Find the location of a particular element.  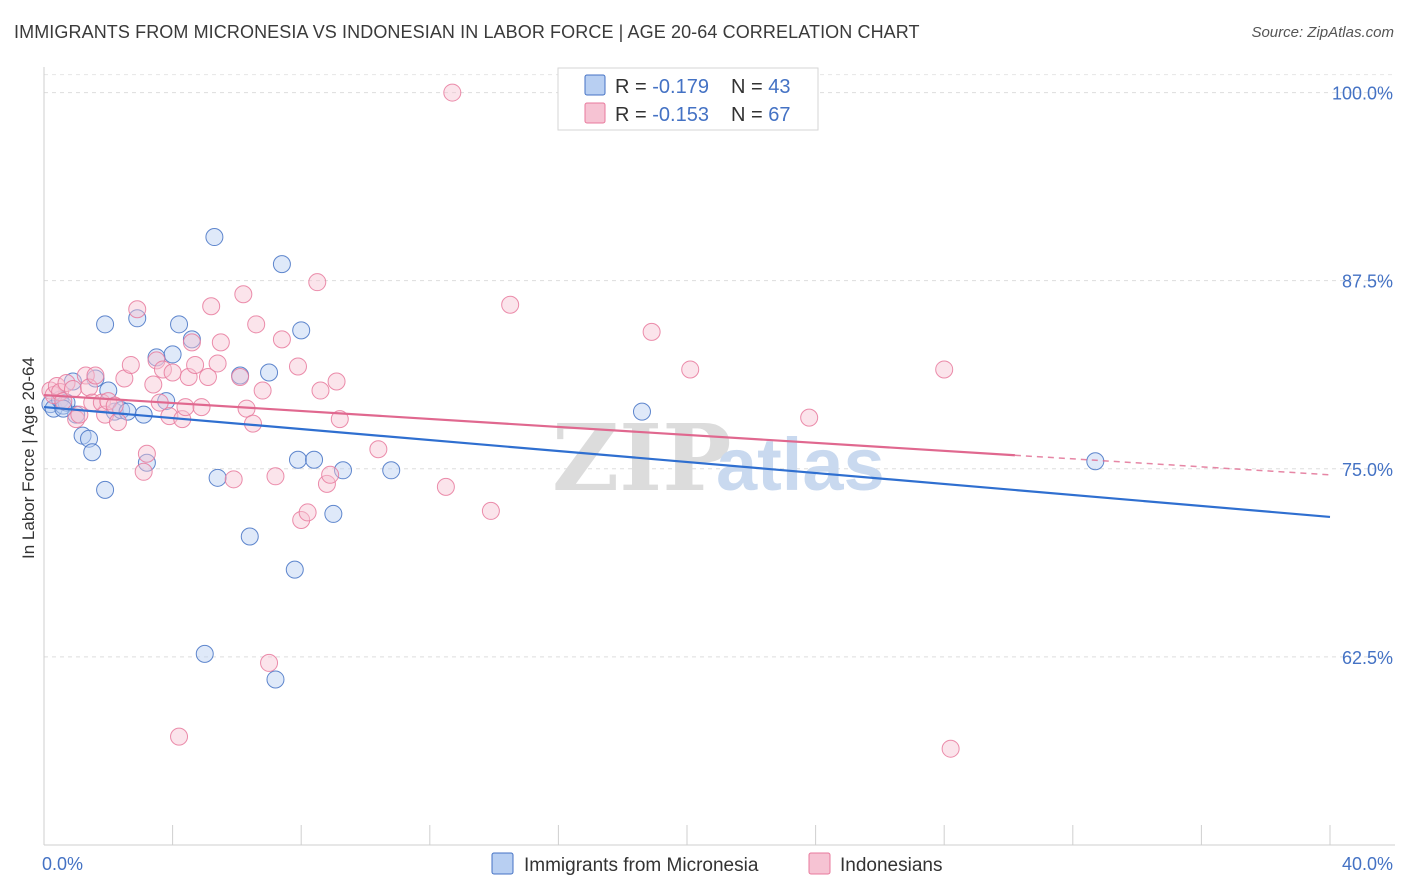

y-tick-label: 62.5% is located at coordinates (1367, 658).